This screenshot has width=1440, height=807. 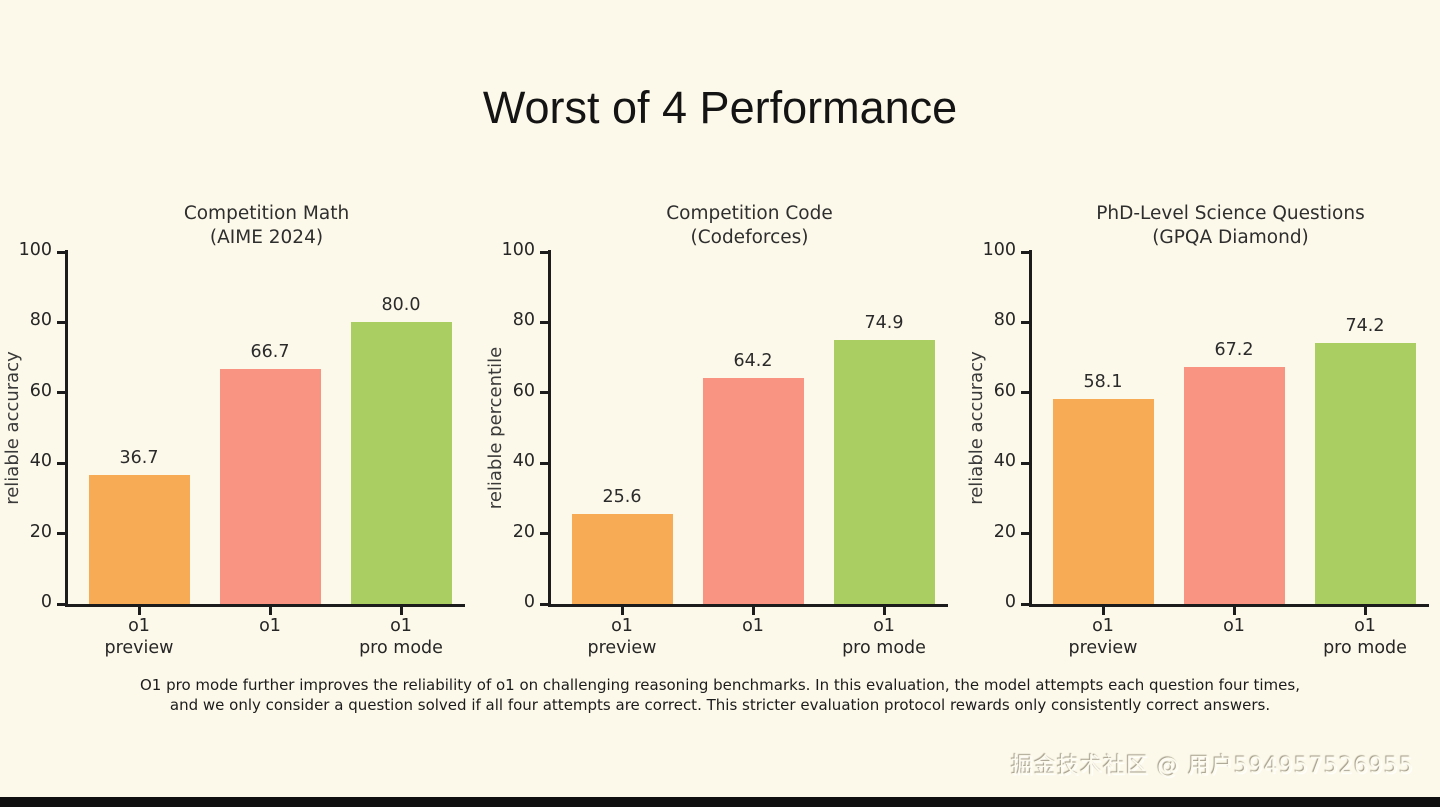 What do you see at coordinates (753, 361) in the screenshot?
I see `bar-value-label: 64.2` at bounding box center [753, 361].